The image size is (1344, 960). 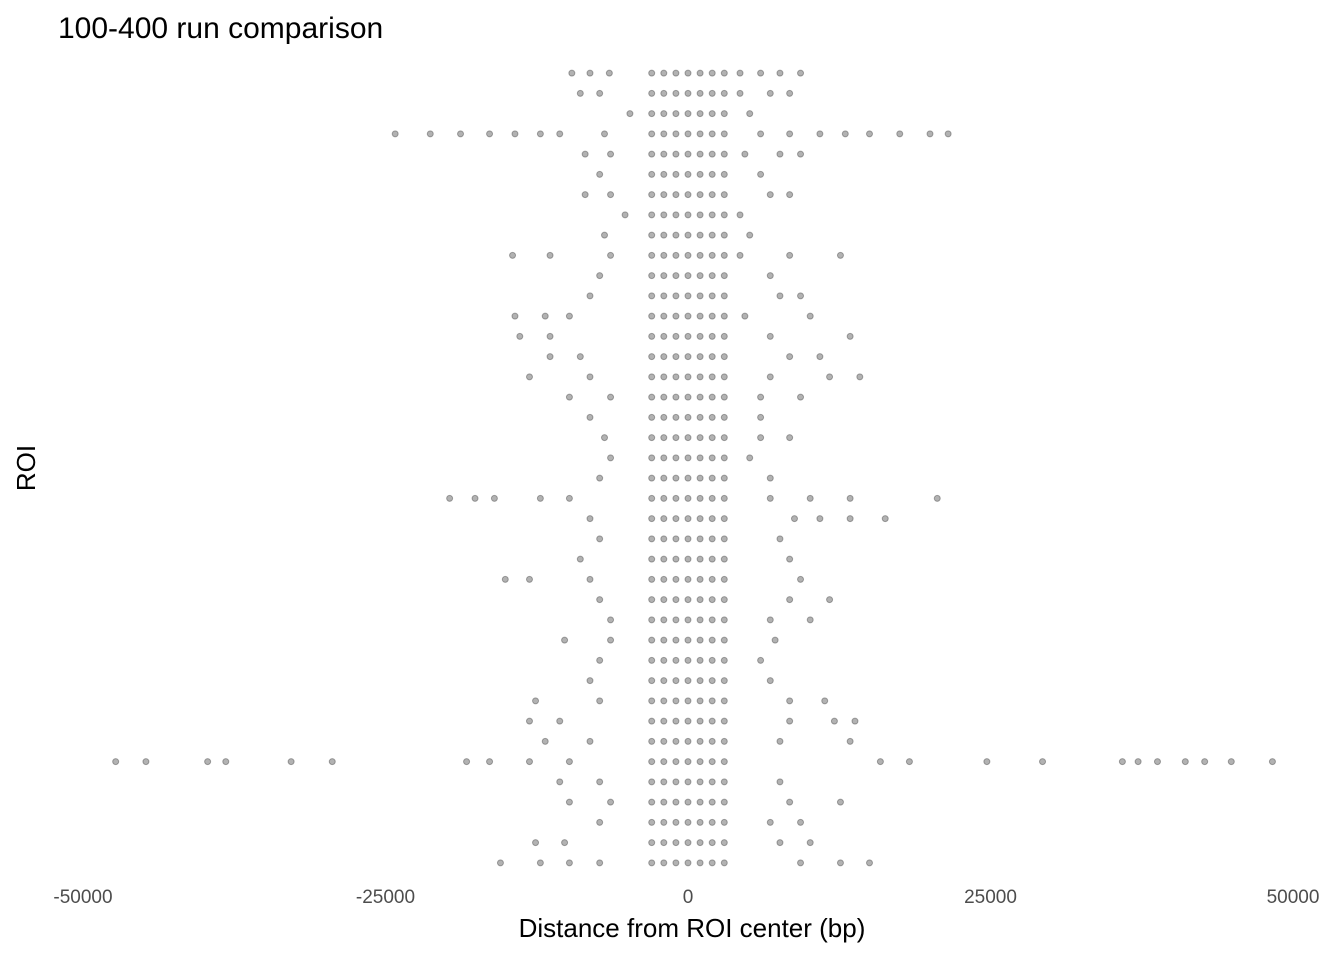 I want to click on x-tick-label: -25000, so click(x=385, y=897).